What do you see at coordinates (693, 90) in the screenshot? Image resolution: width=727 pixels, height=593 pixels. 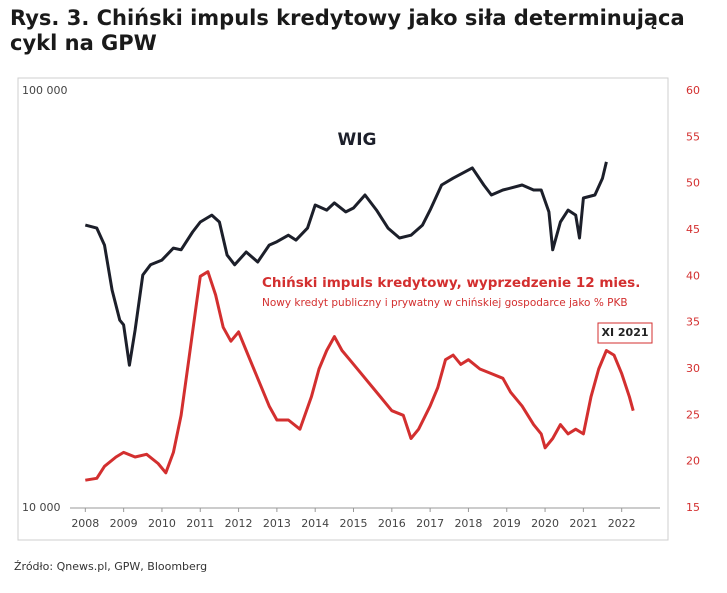 I see `y2-tick-label: 60` at bounding box center [693, 90].